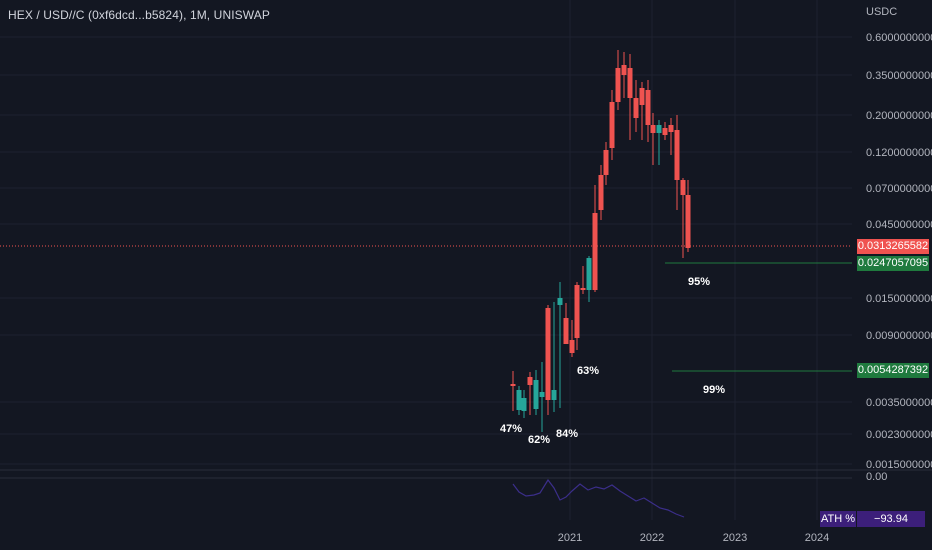 This screenshot has height=550, width=932. Describe the element at coordinates (899, 299) in the screenshot. I see `price-axis-label: 0.0150000000` at that location.